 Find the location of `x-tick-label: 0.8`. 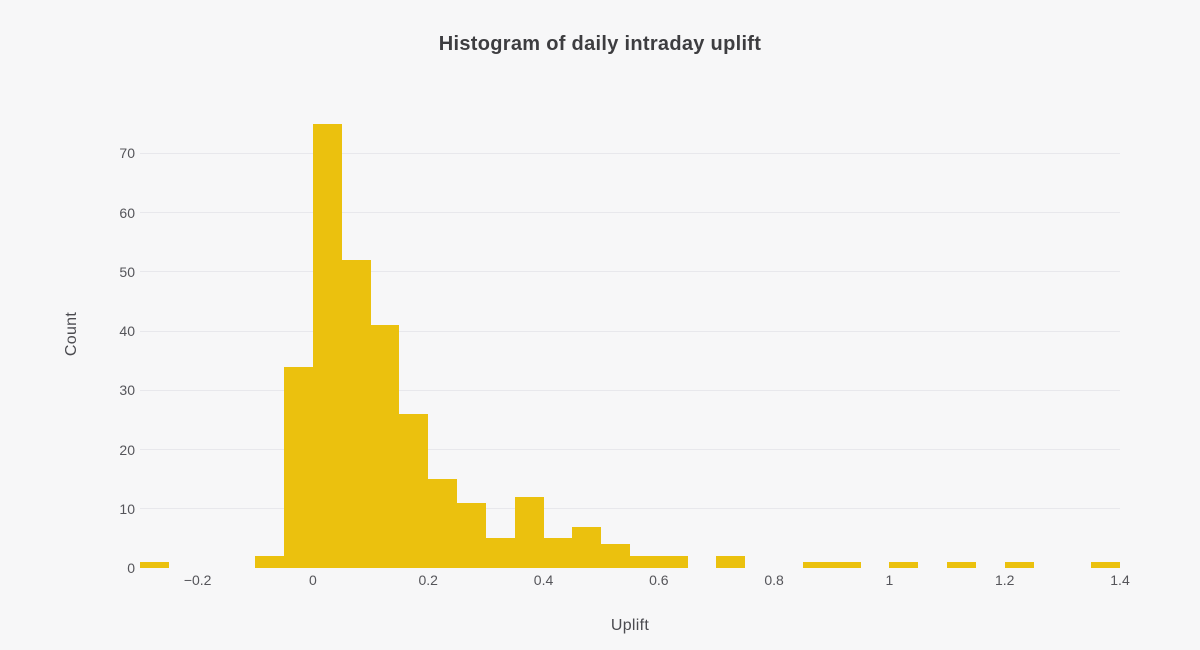

x-tick-label: 0.8 is located at coordinates (774, 580).